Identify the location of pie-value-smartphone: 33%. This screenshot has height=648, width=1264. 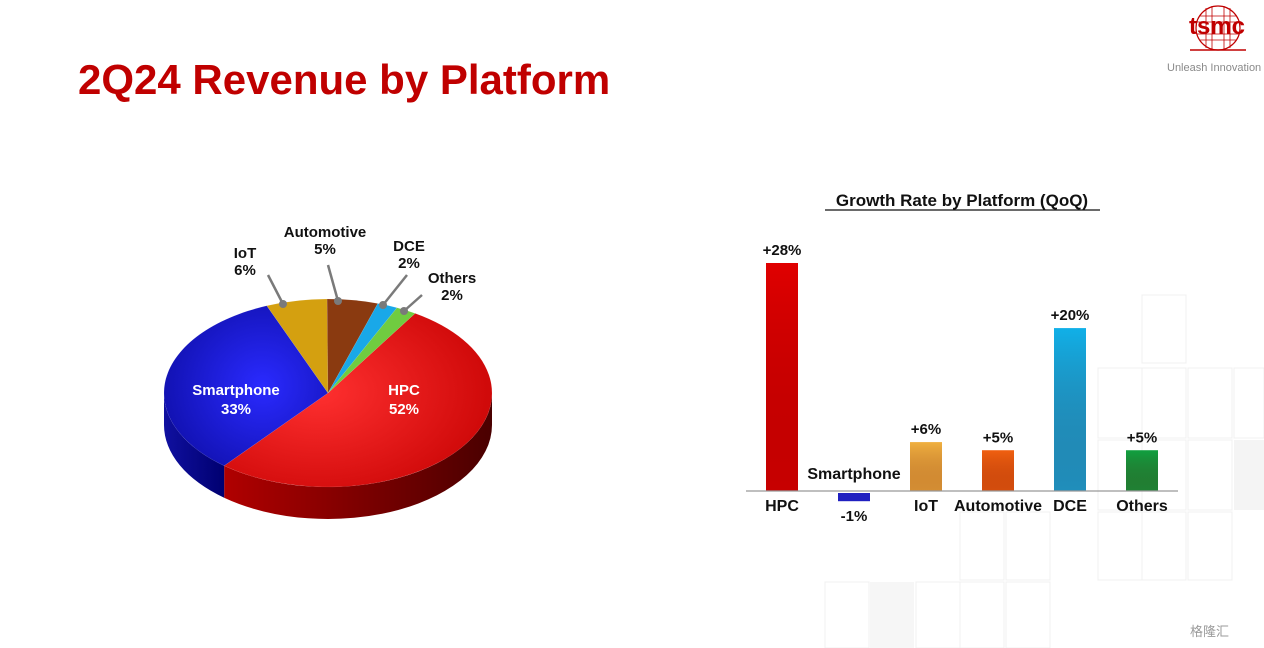
(236, 409).